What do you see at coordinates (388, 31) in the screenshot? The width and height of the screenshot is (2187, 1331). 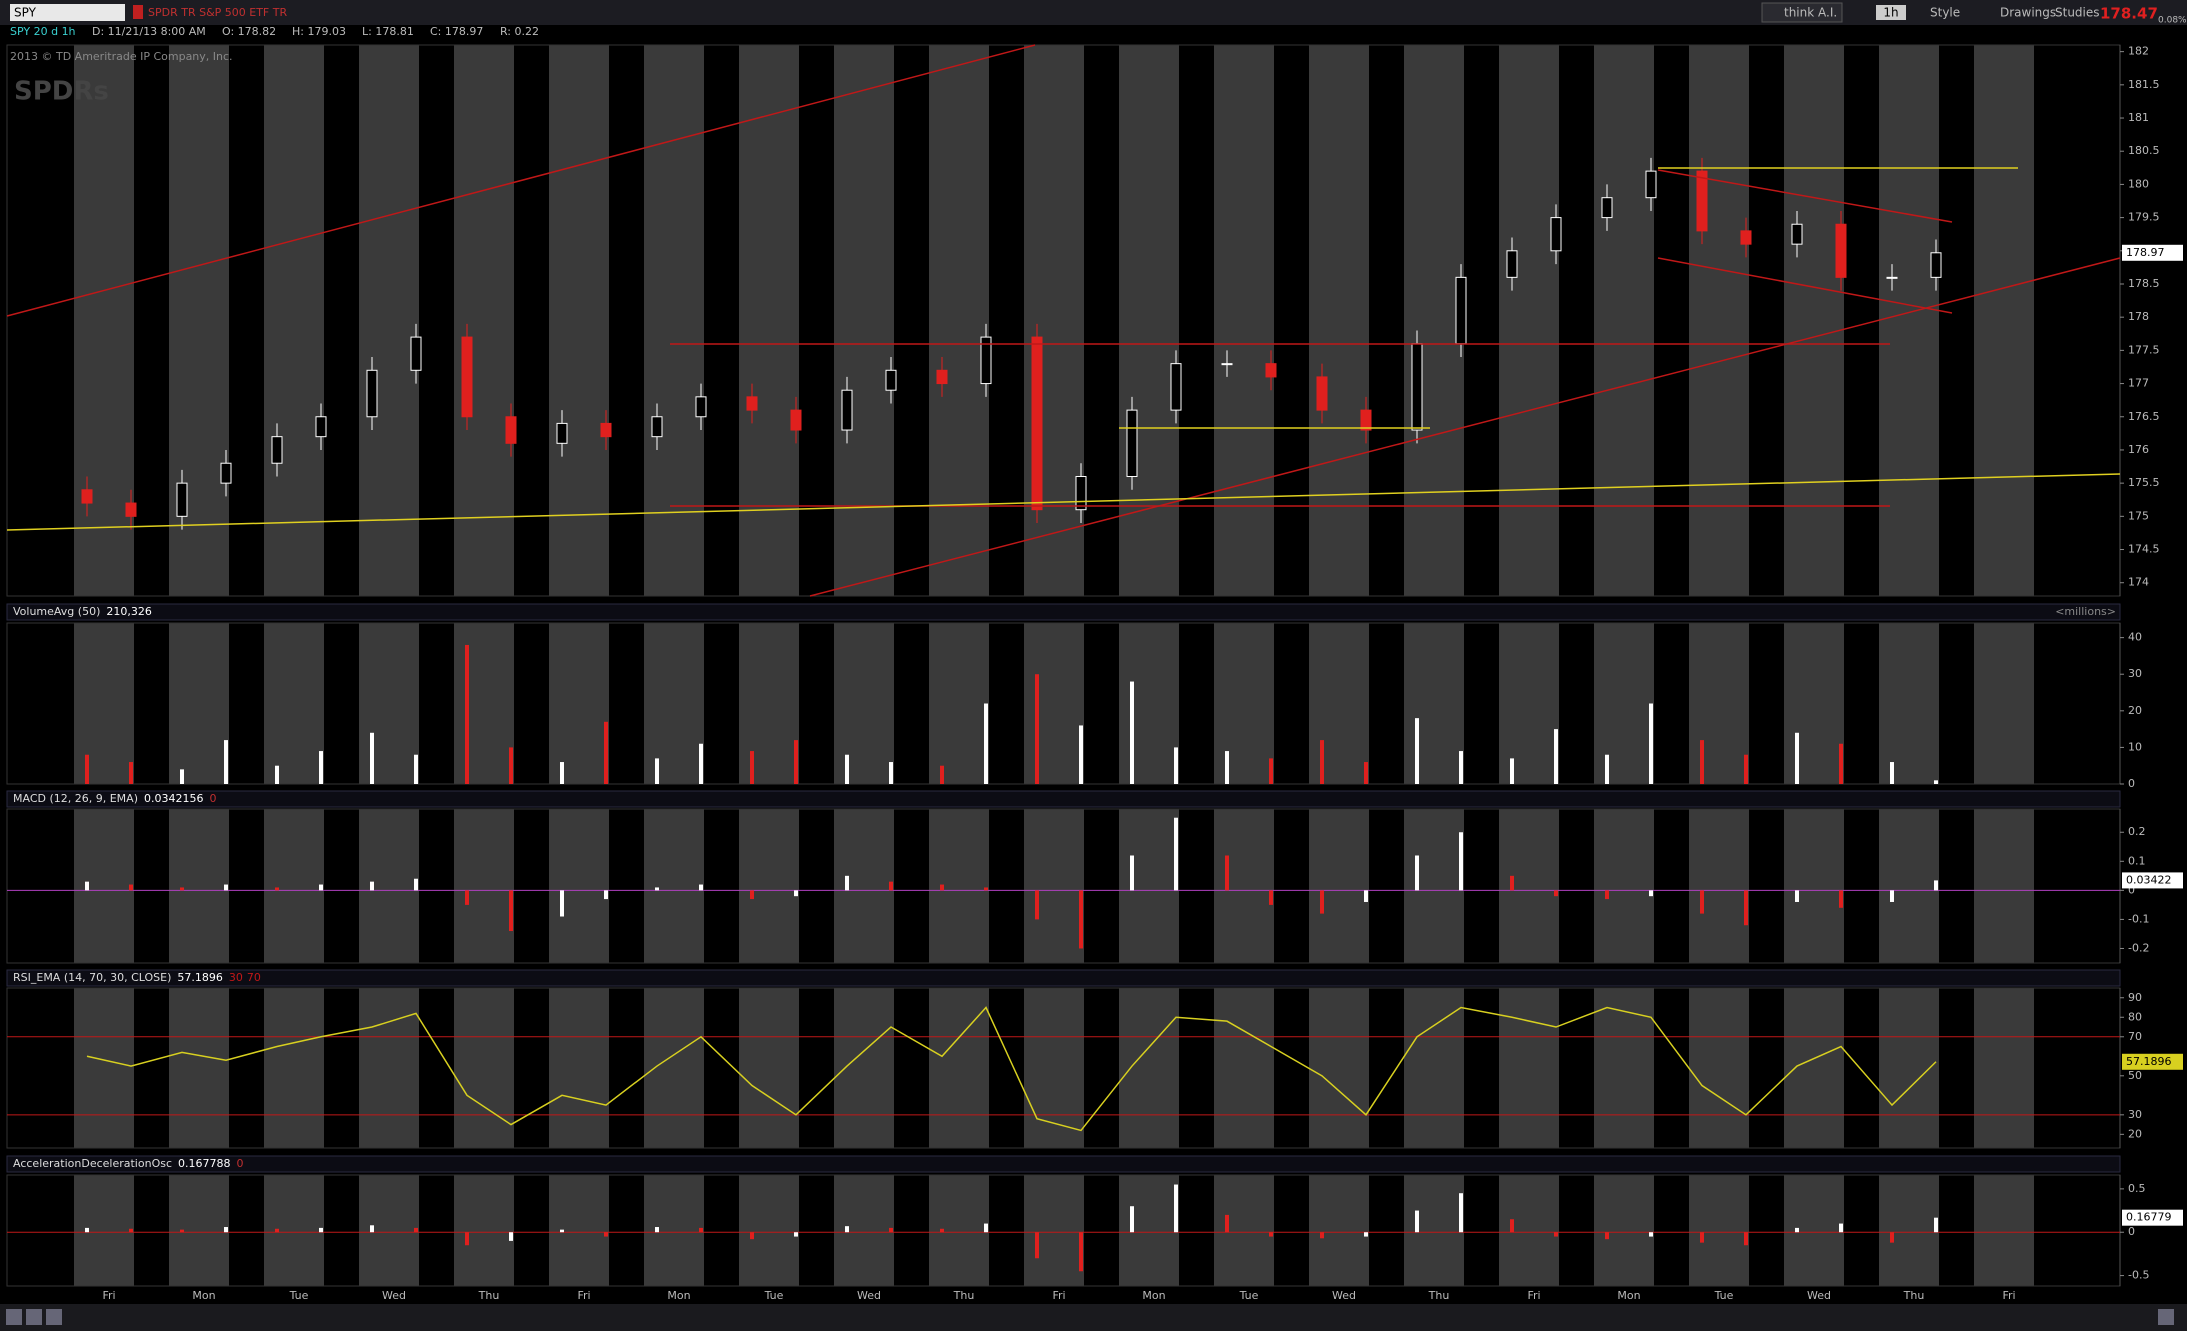 I see `low: L: 178.81` at bounding box center [388, 31].